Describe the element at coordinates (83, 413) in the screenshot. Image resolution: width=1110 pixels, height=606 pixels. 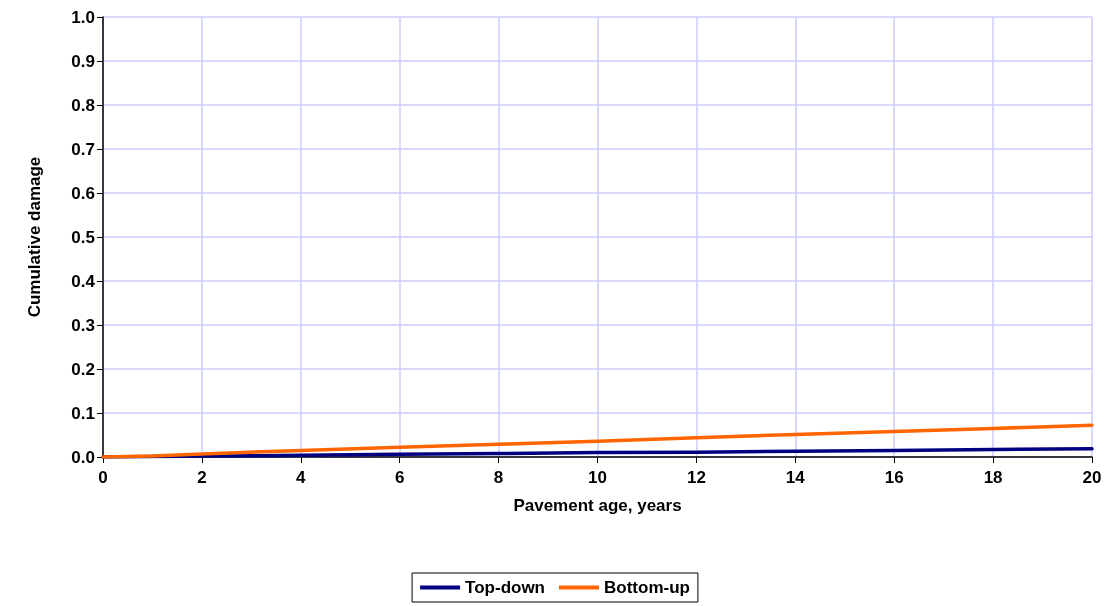
I see `y-tick-label: 0.1` at that location.